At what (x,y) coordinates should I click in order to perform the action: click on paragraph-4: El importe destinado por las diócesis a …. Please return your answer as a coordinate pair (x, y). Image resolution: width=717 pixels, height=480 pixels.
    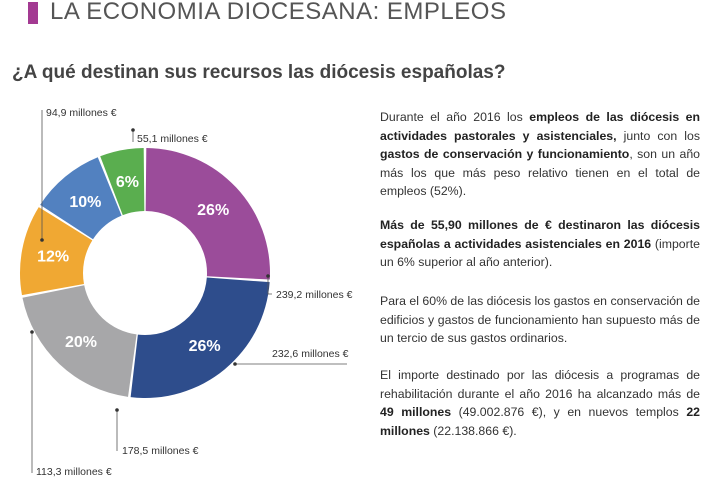
    Looking at the image, I should click on (540, 403).